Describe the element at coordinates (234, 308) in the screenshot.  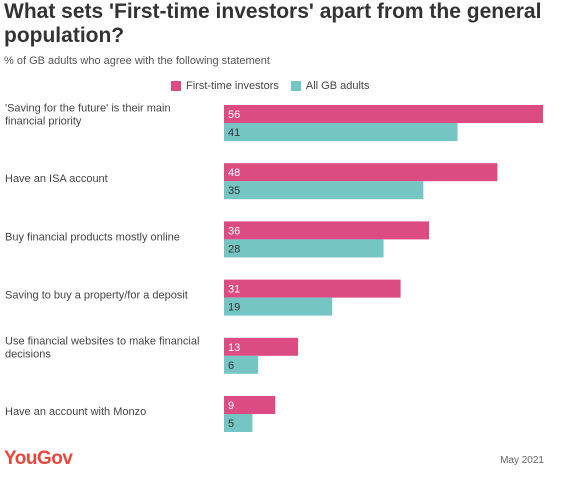
I see `data-label: 19` at that location.